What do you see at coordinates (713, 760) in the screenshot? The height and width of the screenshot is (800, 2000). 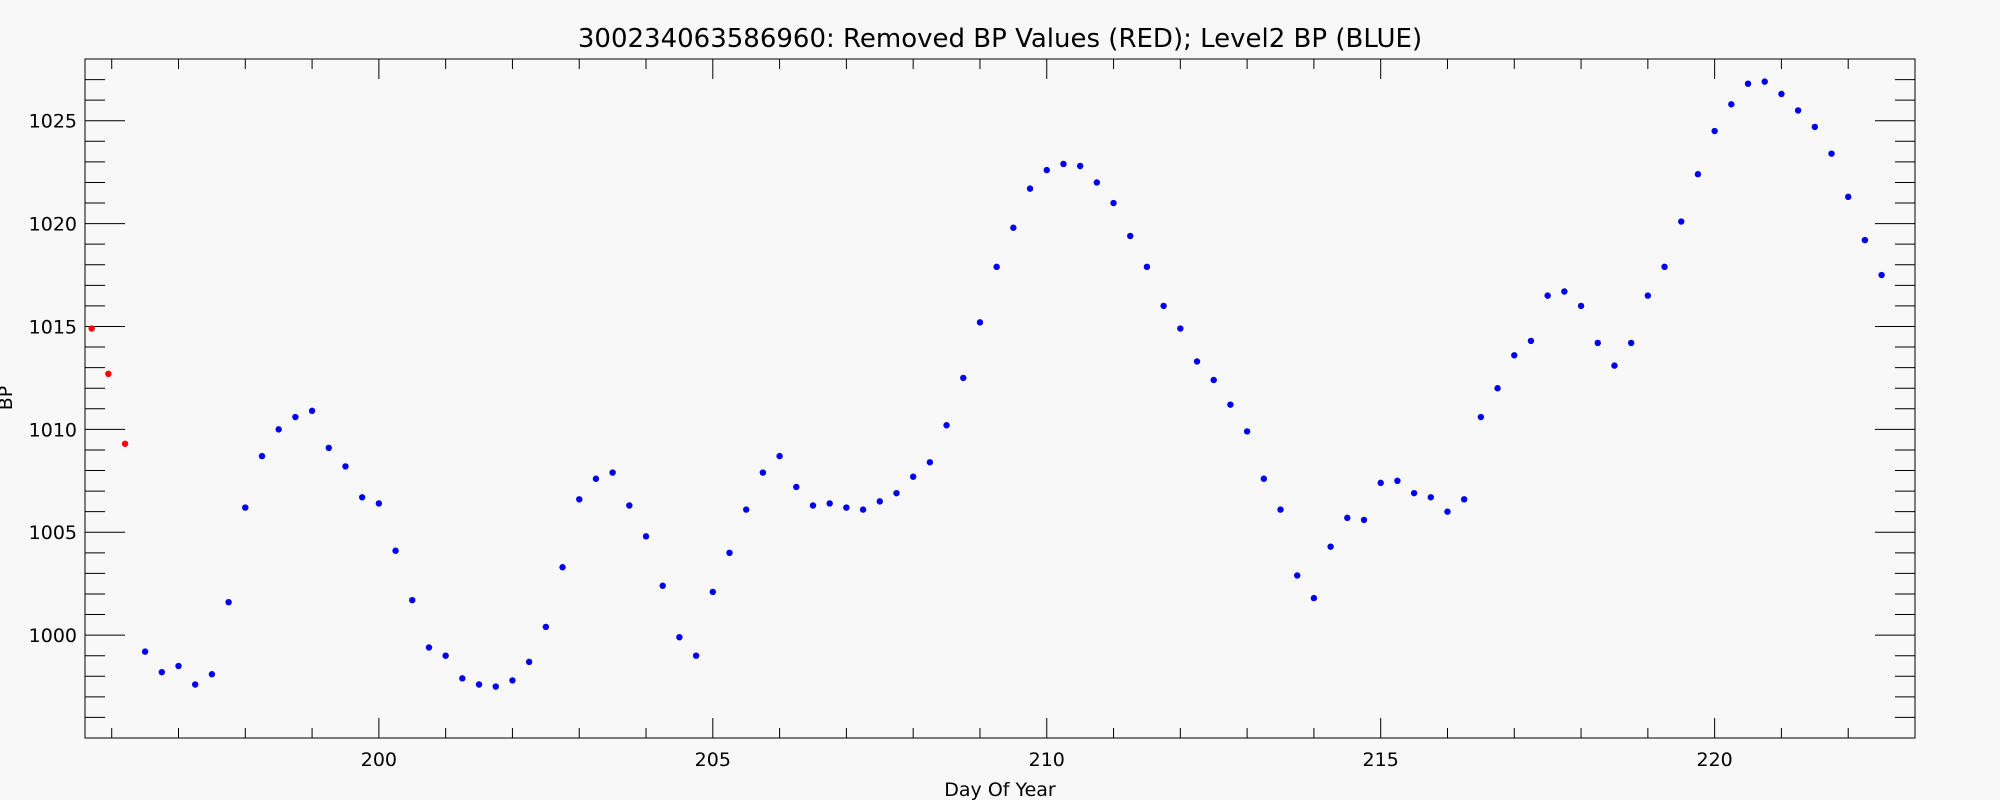 I see `x-tick-label: 205` at bounding box center [713, 760].